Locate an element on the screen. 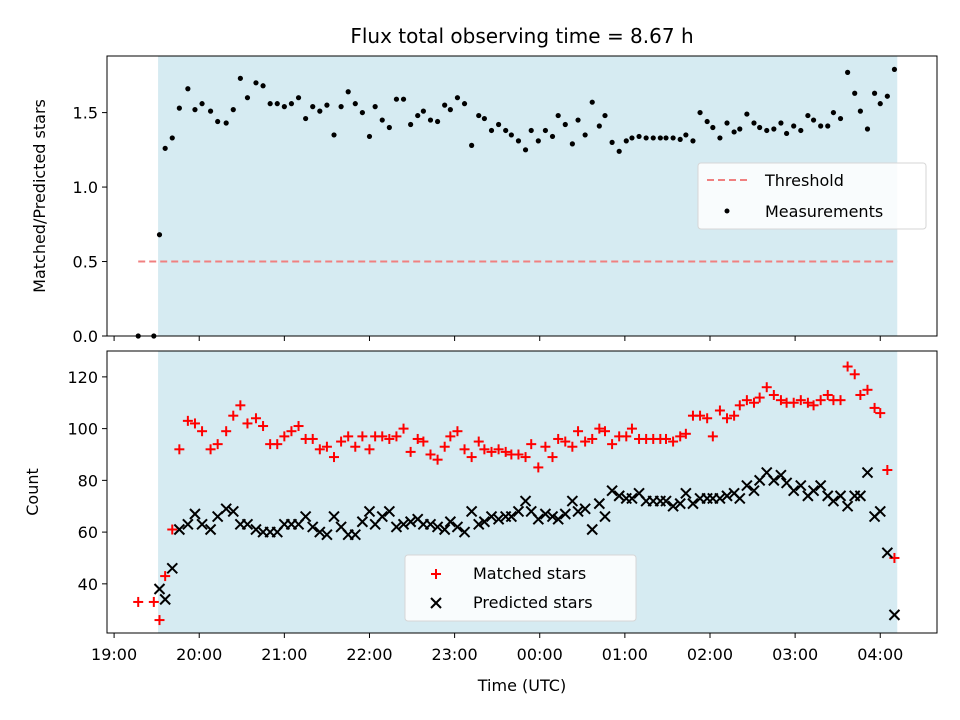 This screenshot has width=960, height=720. ratio-legend: Threshold Measurements is located at coordinates (812, 196).